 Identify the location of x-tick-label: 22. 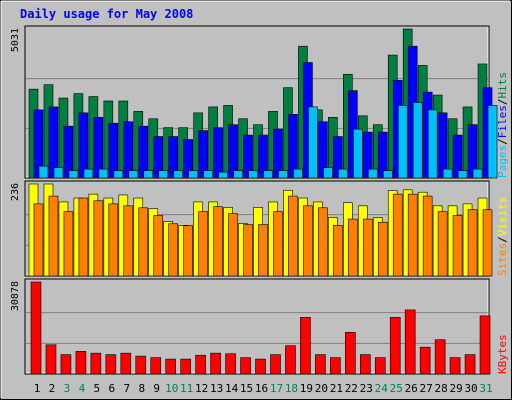
(351, 388).